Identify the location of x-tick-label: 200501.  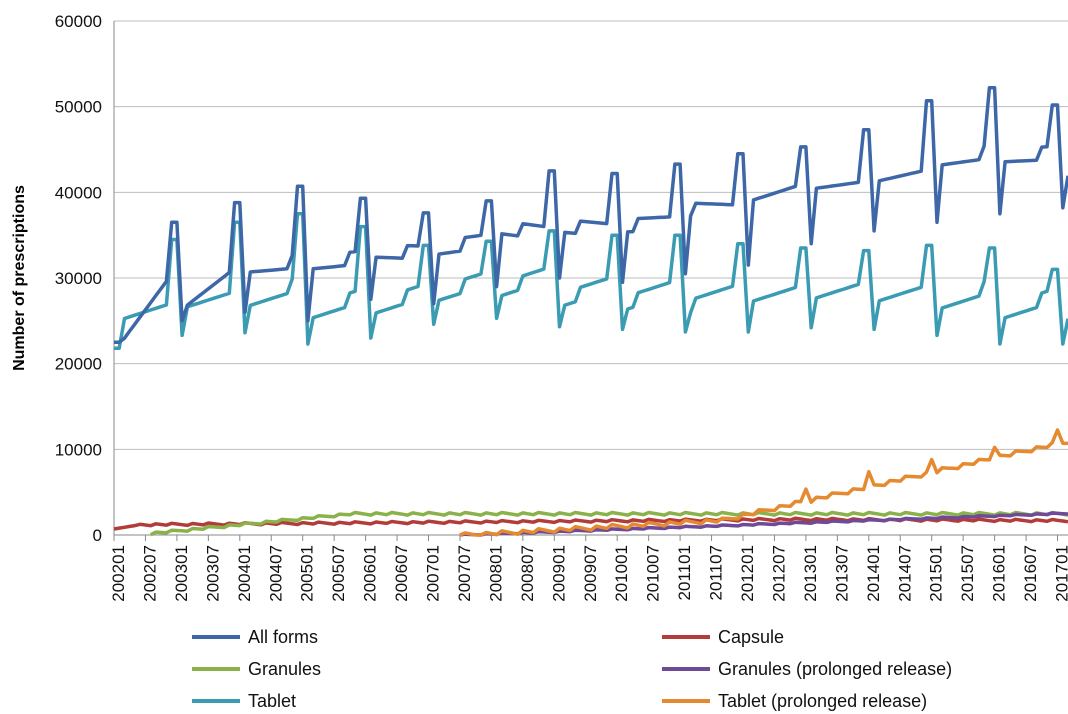
(307, 573).